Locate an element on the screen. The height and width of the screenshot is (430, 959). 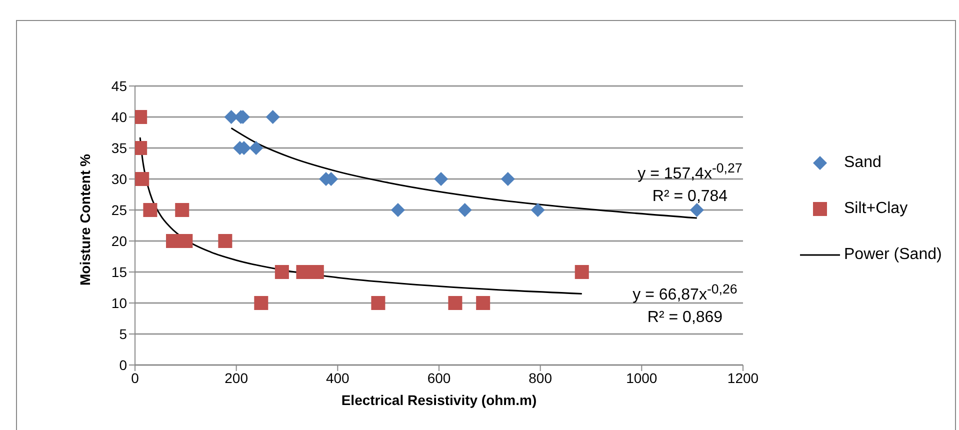
x-tick-label: 600 is located at coordinates (439, 378).